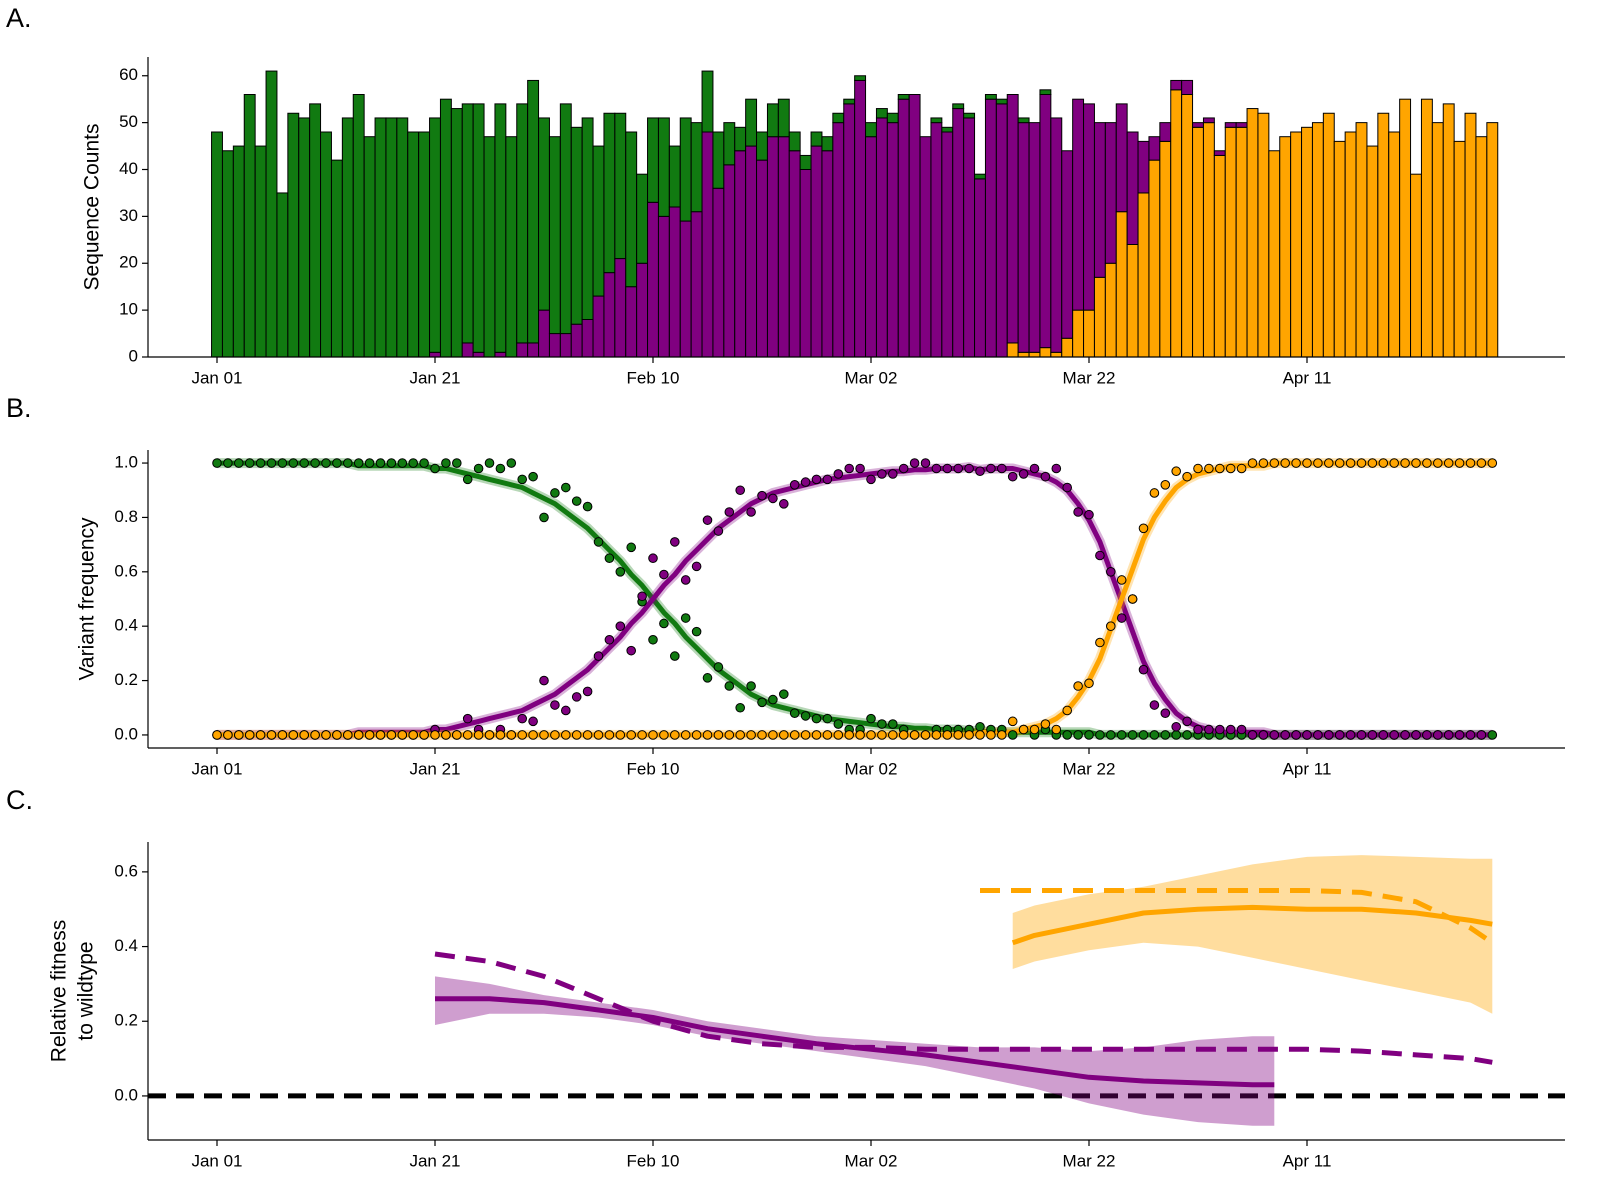  Describe the element at coordinates (216, 768) in the screenshot. I see `x-tick-label: Jan 01` at that location.